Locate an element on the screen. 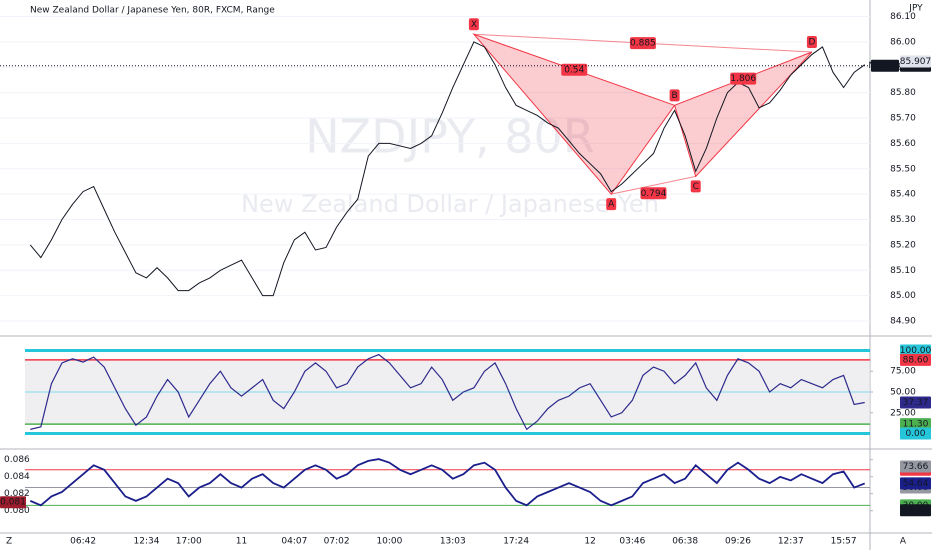 Image resolution: width=932 pixels, height=550 pixels. pattern-point: X is located at coordinates (474, 25).